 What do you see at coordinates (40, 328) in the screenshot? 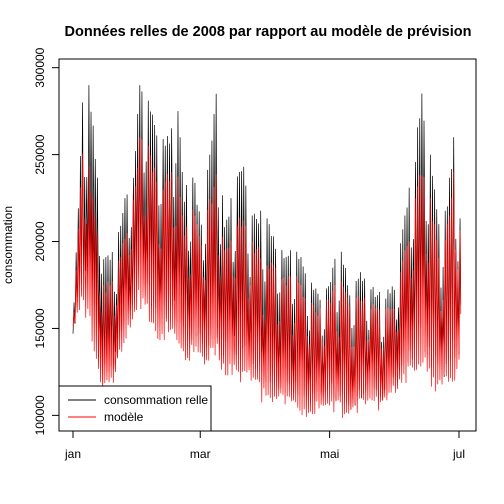
I see `y-tick-label-1: 150000` at bounding box center [40, 328].